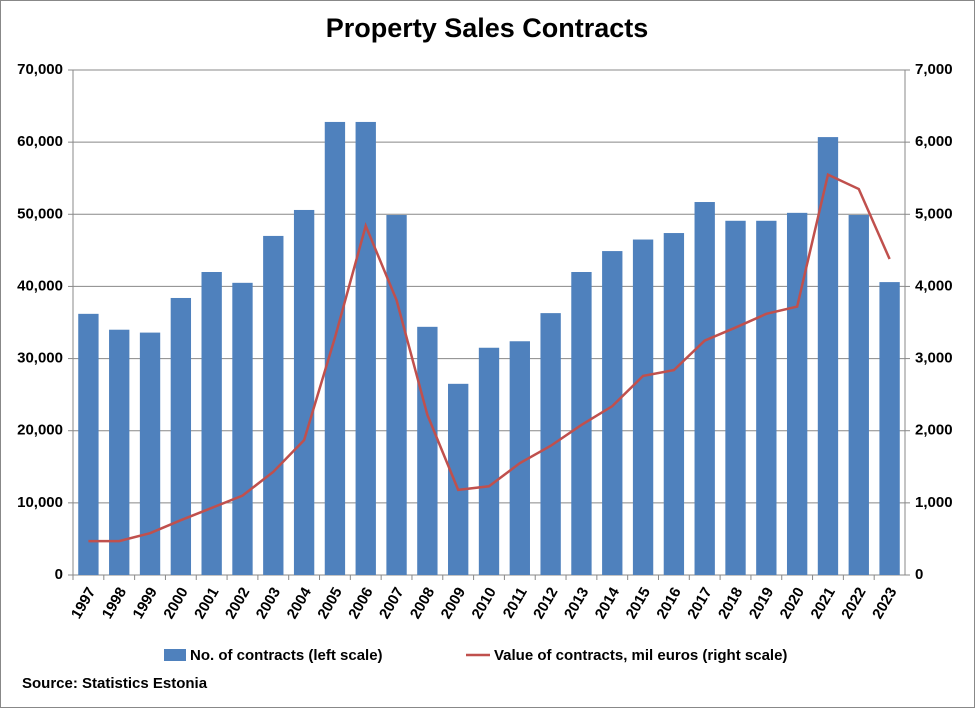 The image size is (975, 708). What do you see at coordinates (934, 69) in the screenshot?
I see `y2-tick-label: 7,000` at bounding box center [934, 69].